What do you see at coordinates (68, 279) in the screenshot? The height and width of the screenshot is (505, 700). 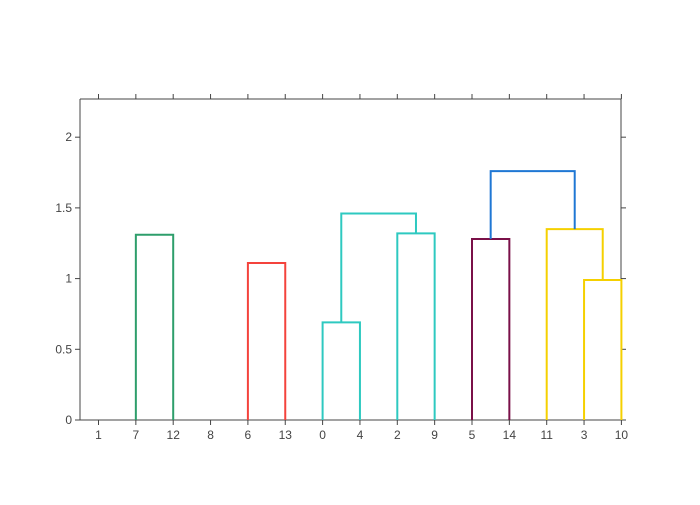 I see `y-tick-label-2: 1` at bounding box center [68, 279].